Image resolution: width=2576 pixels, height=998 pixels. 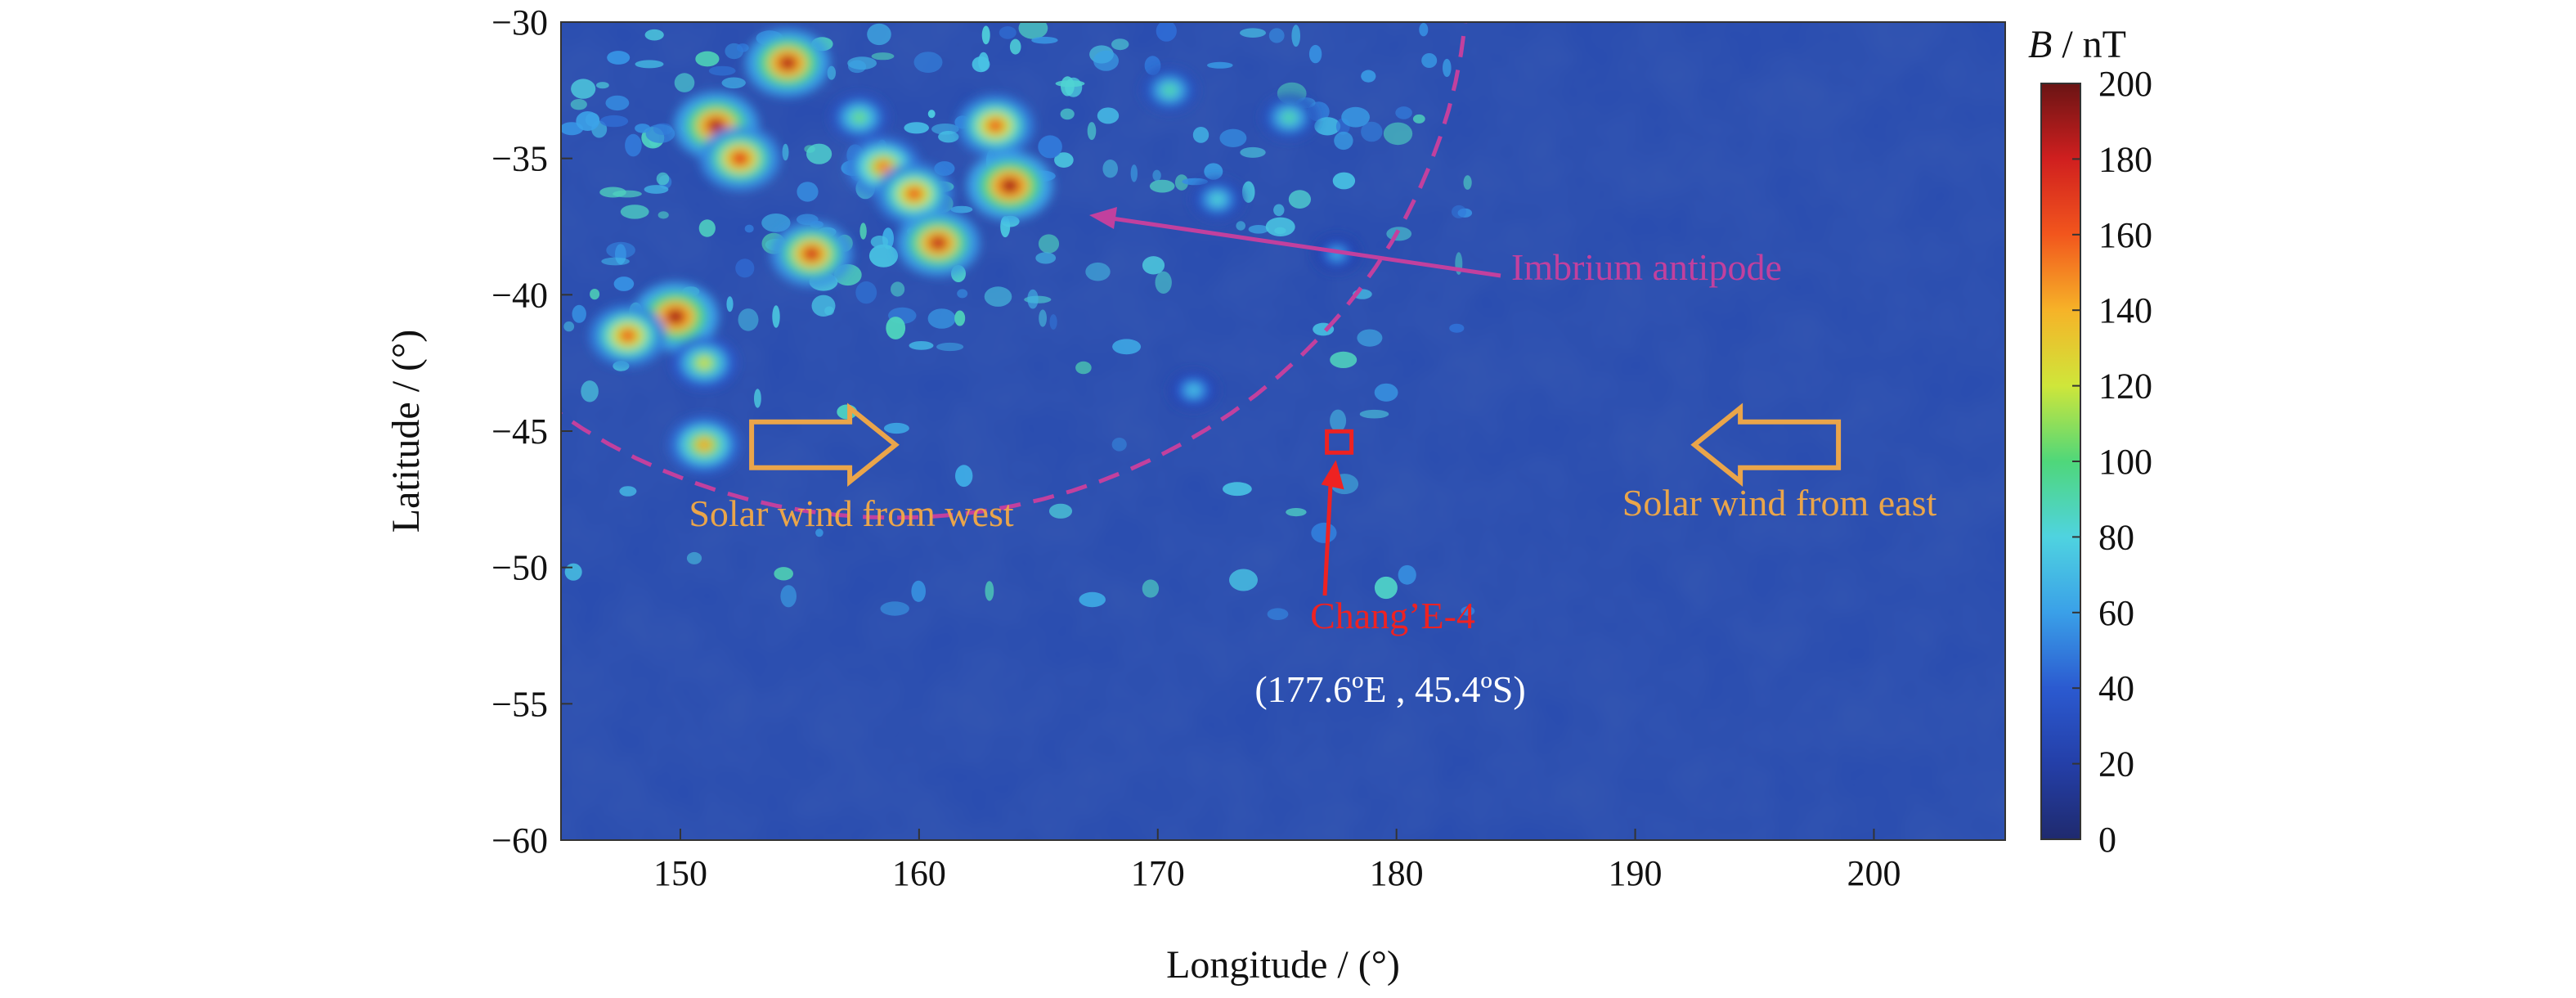 I want to click on high-field-hotspots, so click(x=975, y=251).